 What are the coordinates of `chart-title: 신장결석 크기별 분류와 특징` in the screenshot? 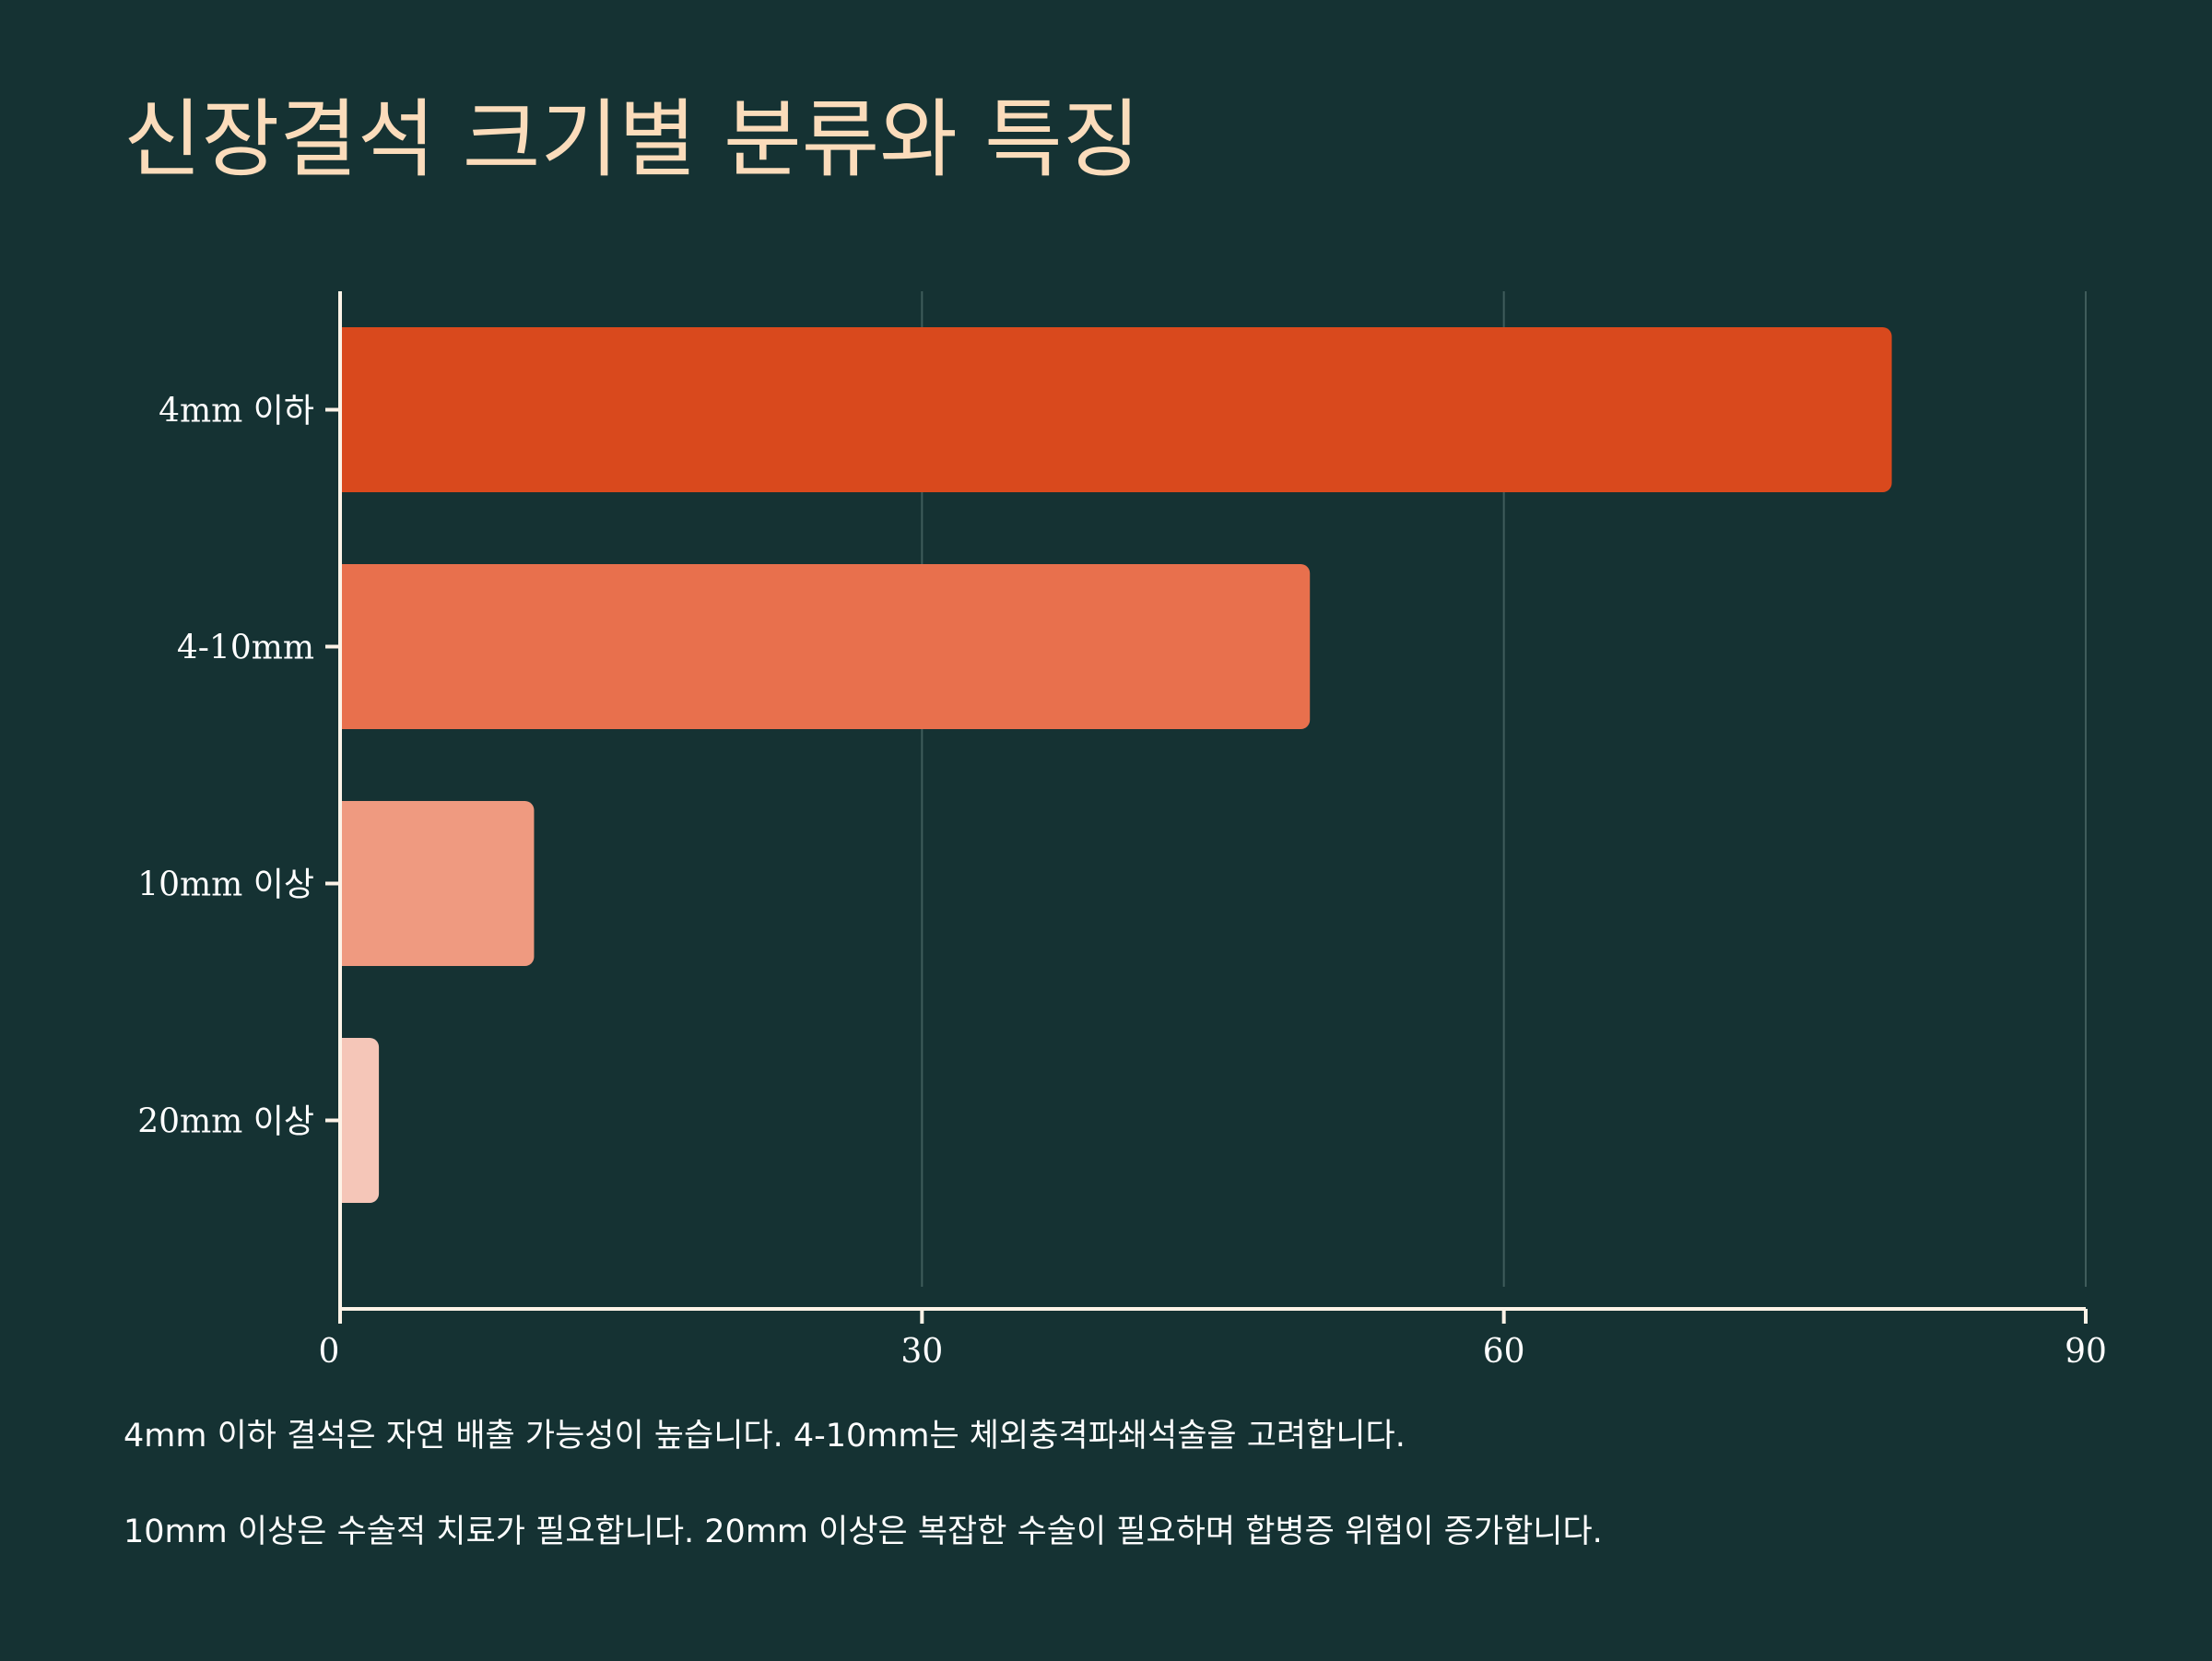 It's located at (632, 139).